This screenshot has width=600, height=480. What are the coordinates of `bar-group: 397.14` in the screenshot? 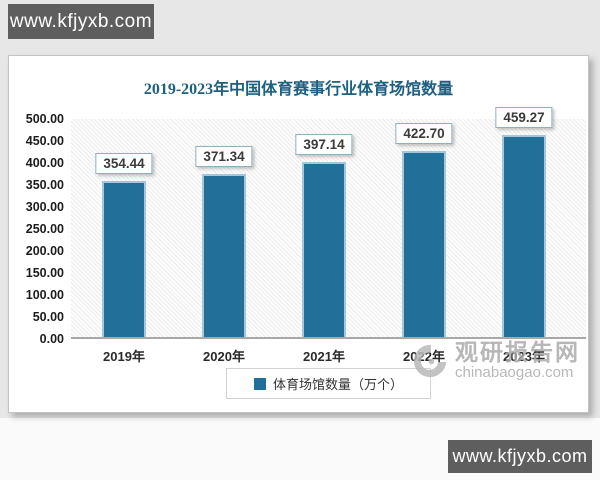 It's located at (324, 227).